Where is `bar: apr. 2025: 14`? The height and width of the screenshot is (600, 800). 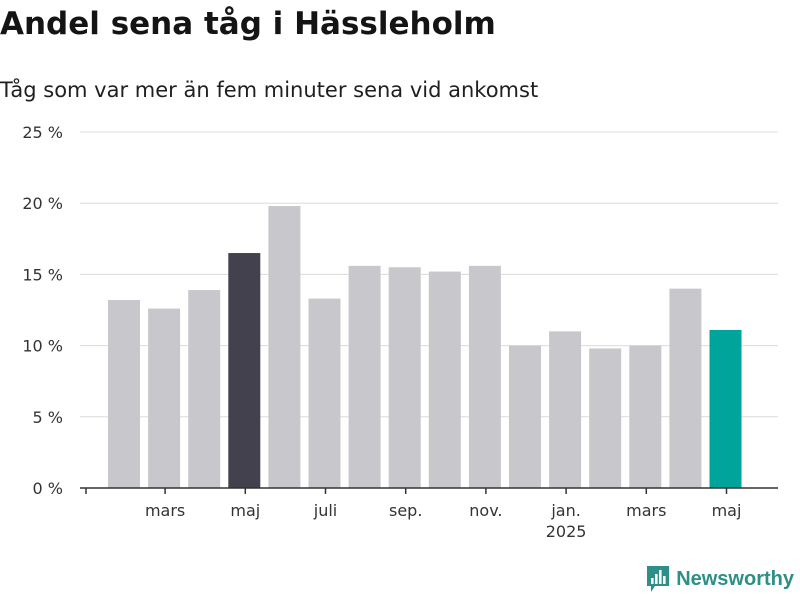 bar: apr. 2025: 14 is located at coordinates (685, 388).